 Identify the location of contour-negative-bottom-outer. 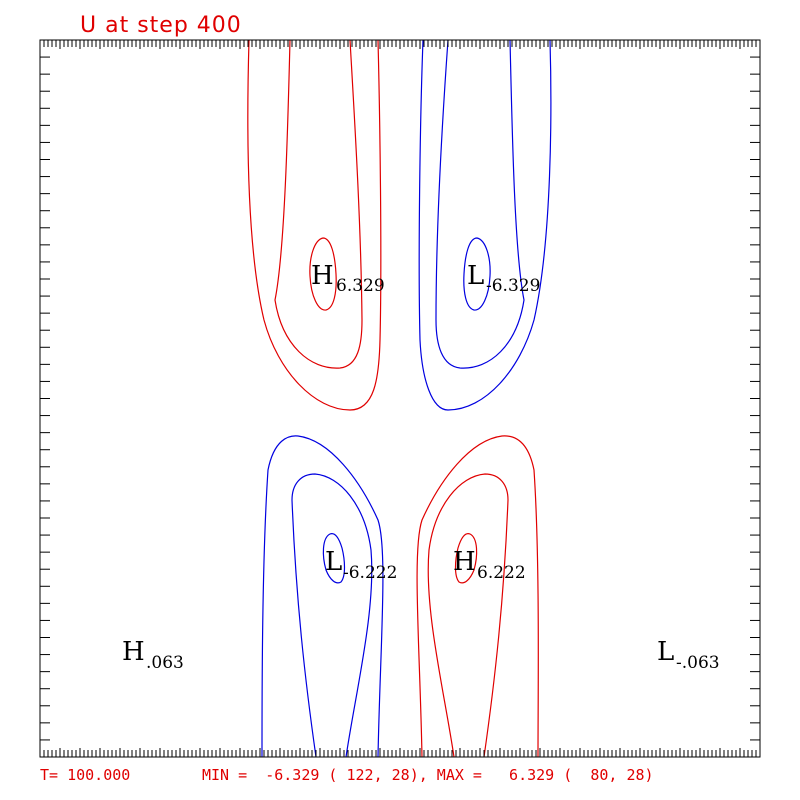
(322, 596).